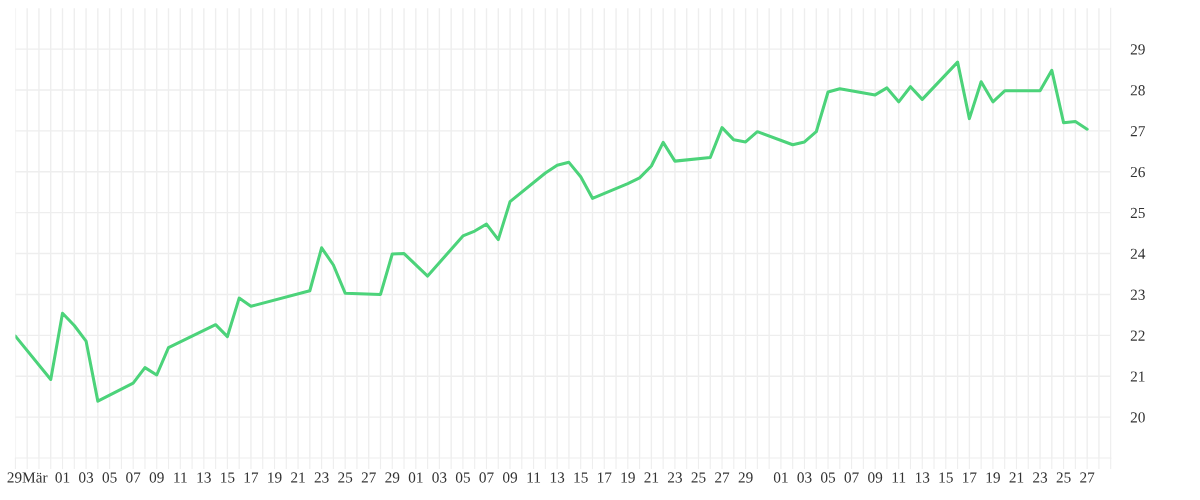  Describe the element at coordinates (1137, 49) in the screenshot. I see `y-tick-label: 29` at that location.